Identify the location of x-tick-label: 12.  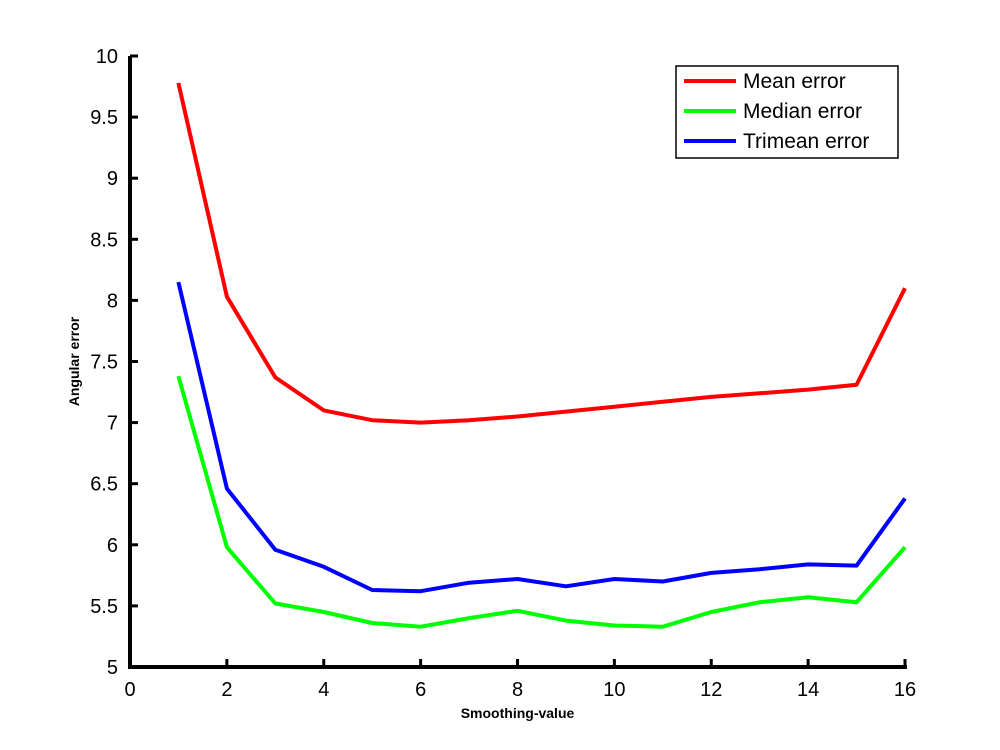
(711, 690).